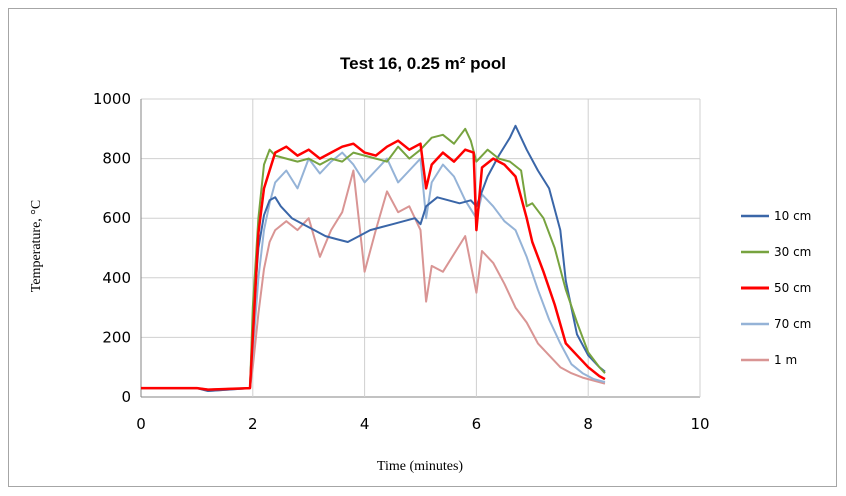 This screenshot has height=496, width=846. I want to click on y-axis-label: Temperature, °C, so click(36, 246).